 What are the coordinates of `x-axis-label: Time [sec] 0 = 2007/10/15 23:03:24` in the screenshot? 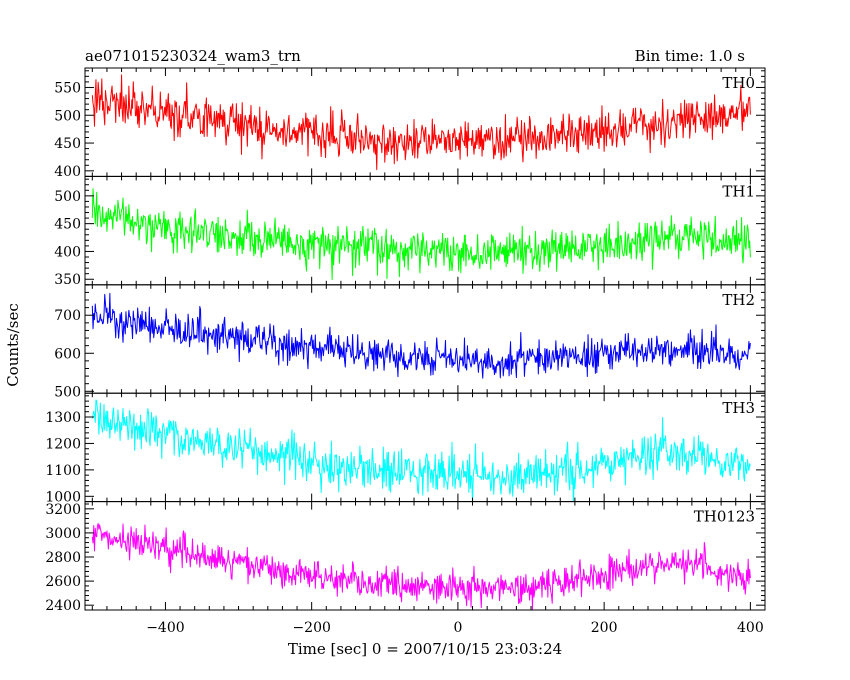 It's located at (425, 649).